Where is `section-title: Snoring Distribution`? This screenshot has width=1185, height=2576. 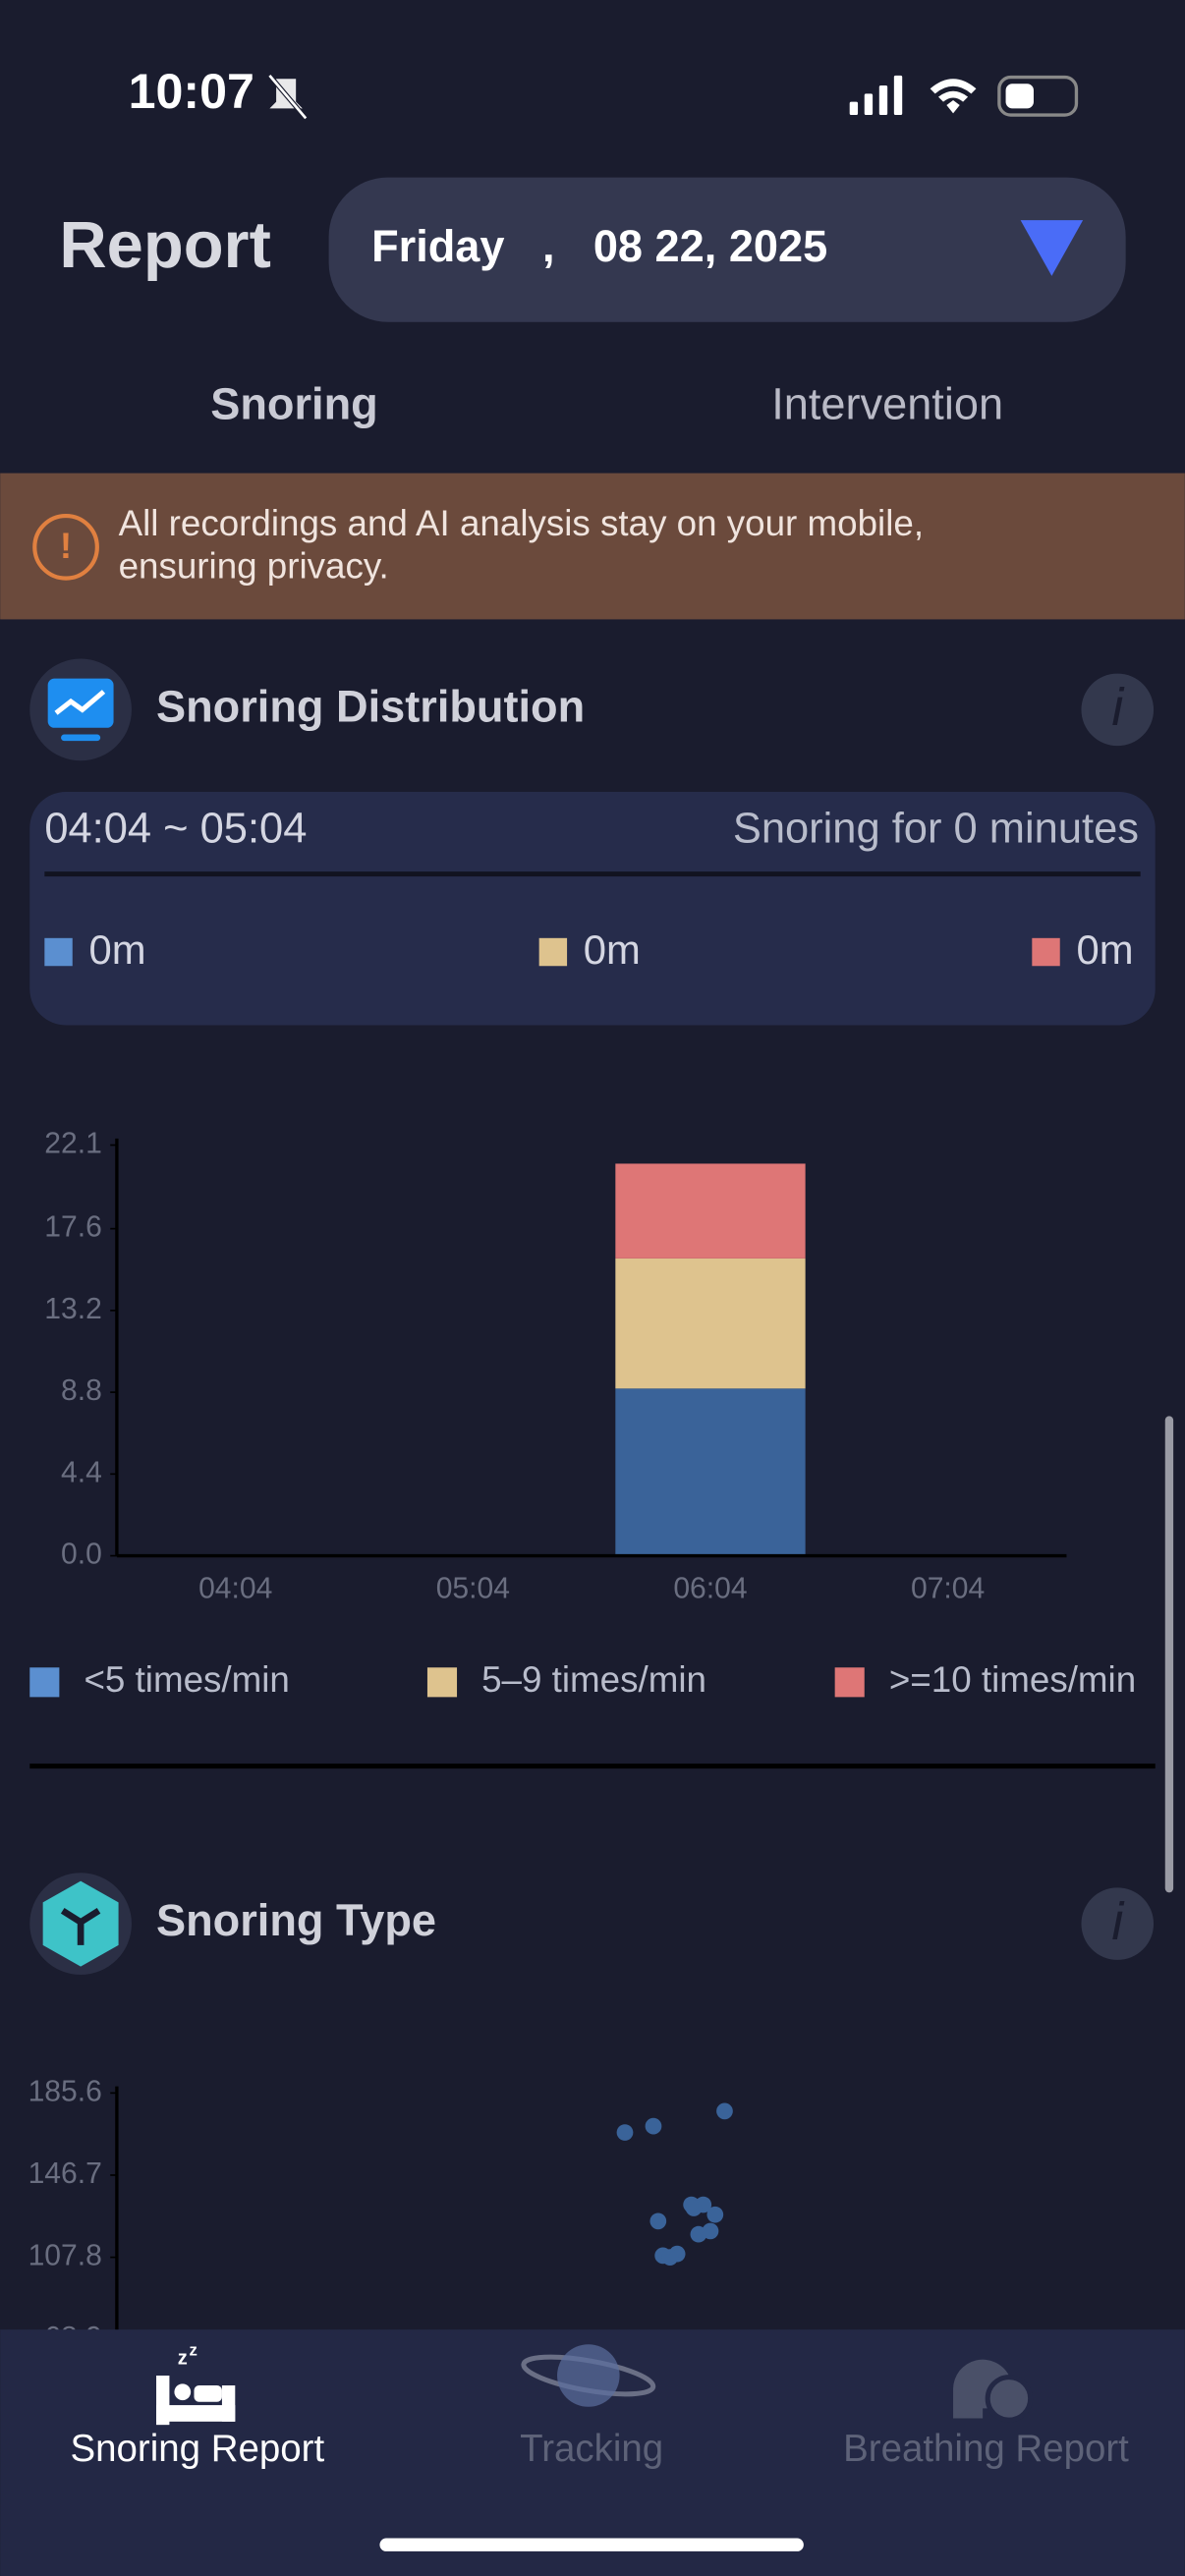 section-title: Snoring Distribution is located at coordinates (371, 706).